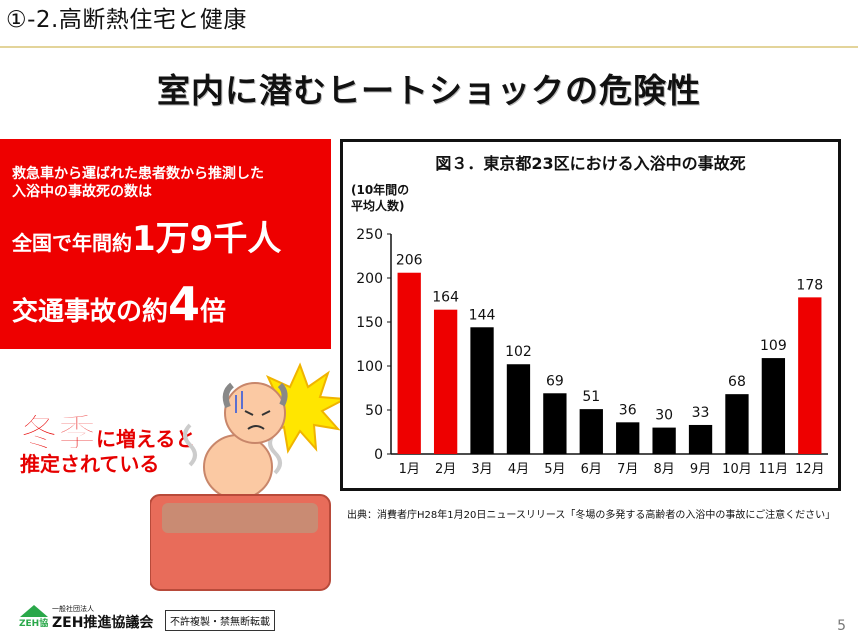 The width and height of the screenshot is (858, 644). What do you see at coordinates (369, 279) in the screenshot?
I see `y-tick-label: 200` at bounding box center [369, 279].